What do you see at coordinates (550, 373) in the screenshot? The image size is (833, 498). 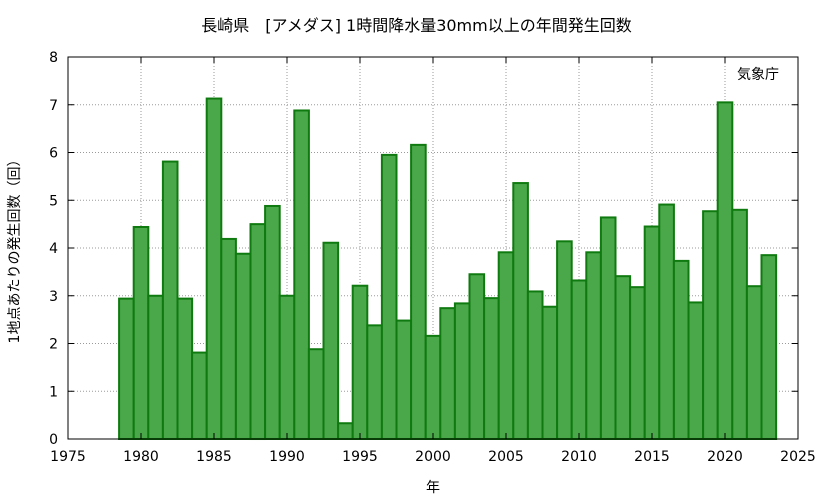 I see `bar-2008` at bounding box center [550, 373].